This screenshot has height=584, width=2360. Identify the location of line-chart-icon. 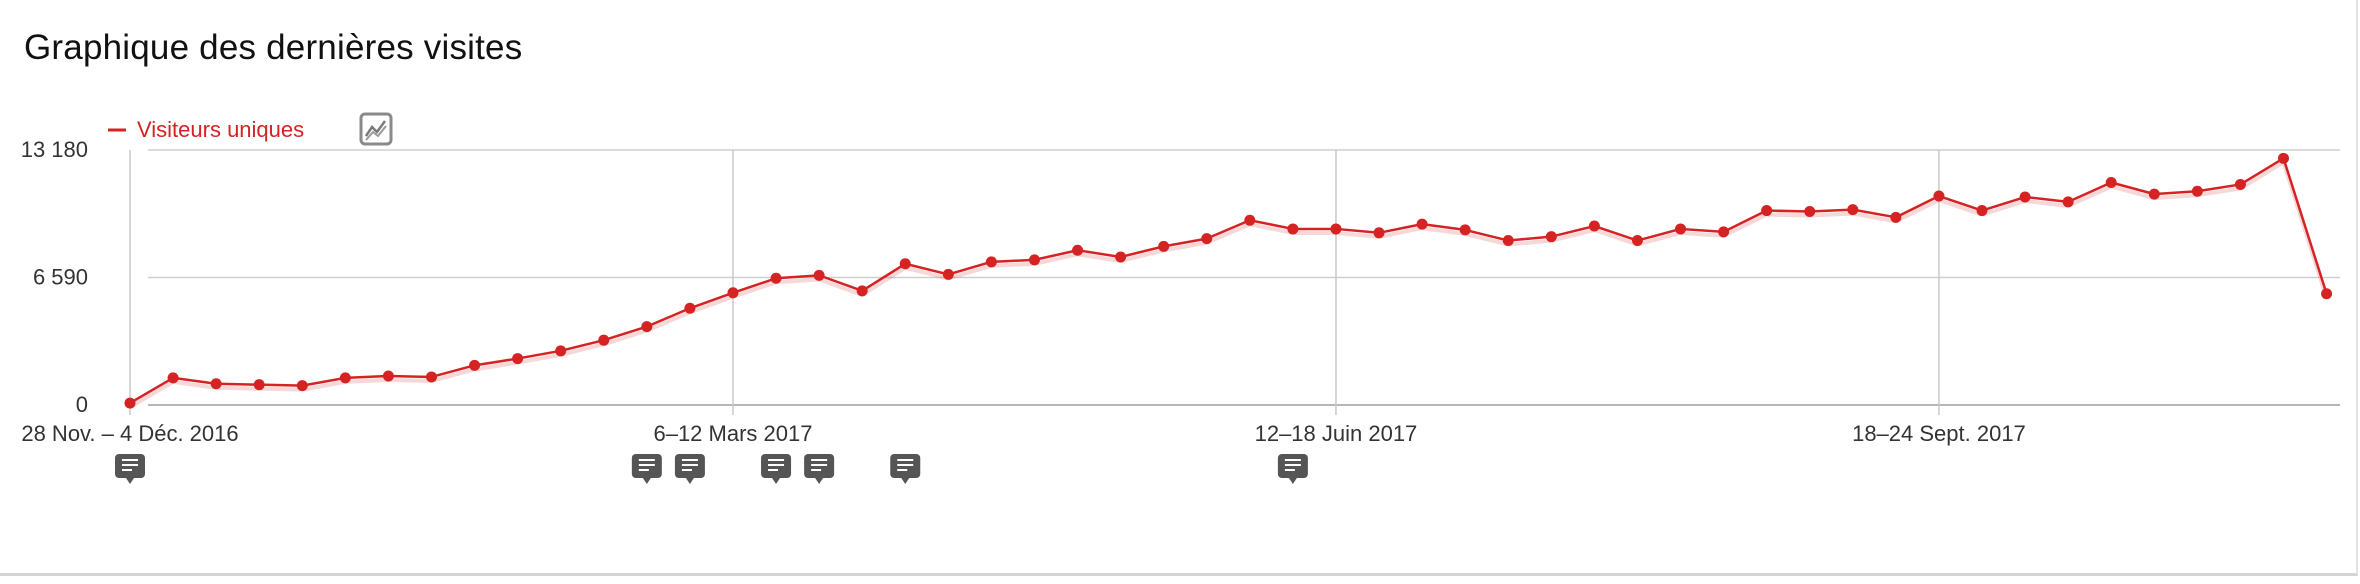
(376, 129).